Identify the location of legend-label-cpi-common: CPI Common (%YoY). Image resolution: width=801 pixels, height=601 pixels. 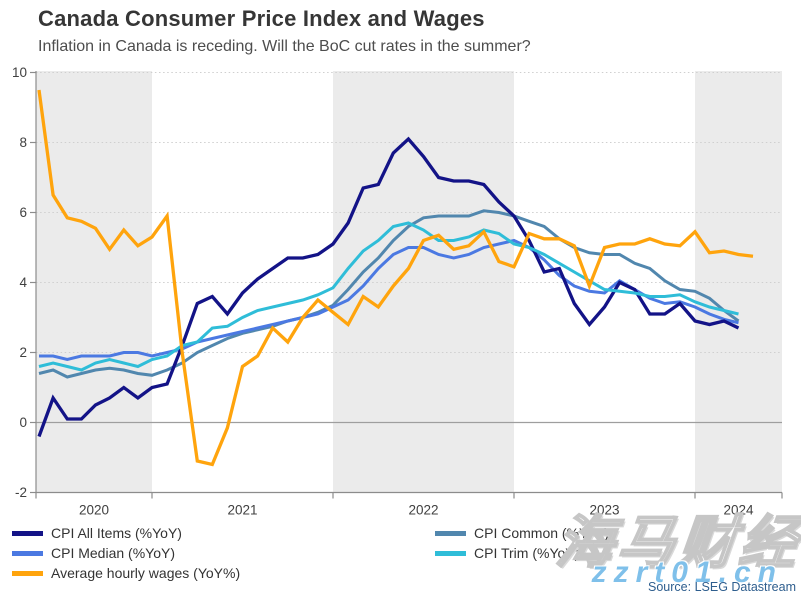
(541, 533).